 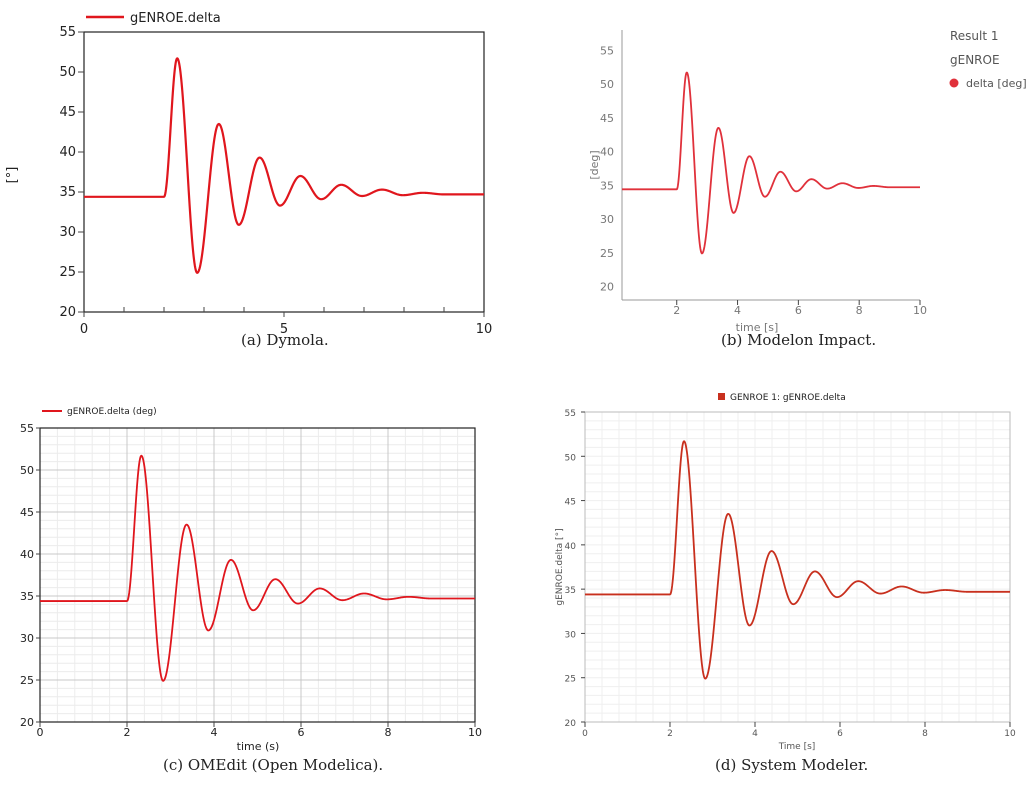 I want to click on legend-label: gENROE.delta, so click(x=175, y=18).